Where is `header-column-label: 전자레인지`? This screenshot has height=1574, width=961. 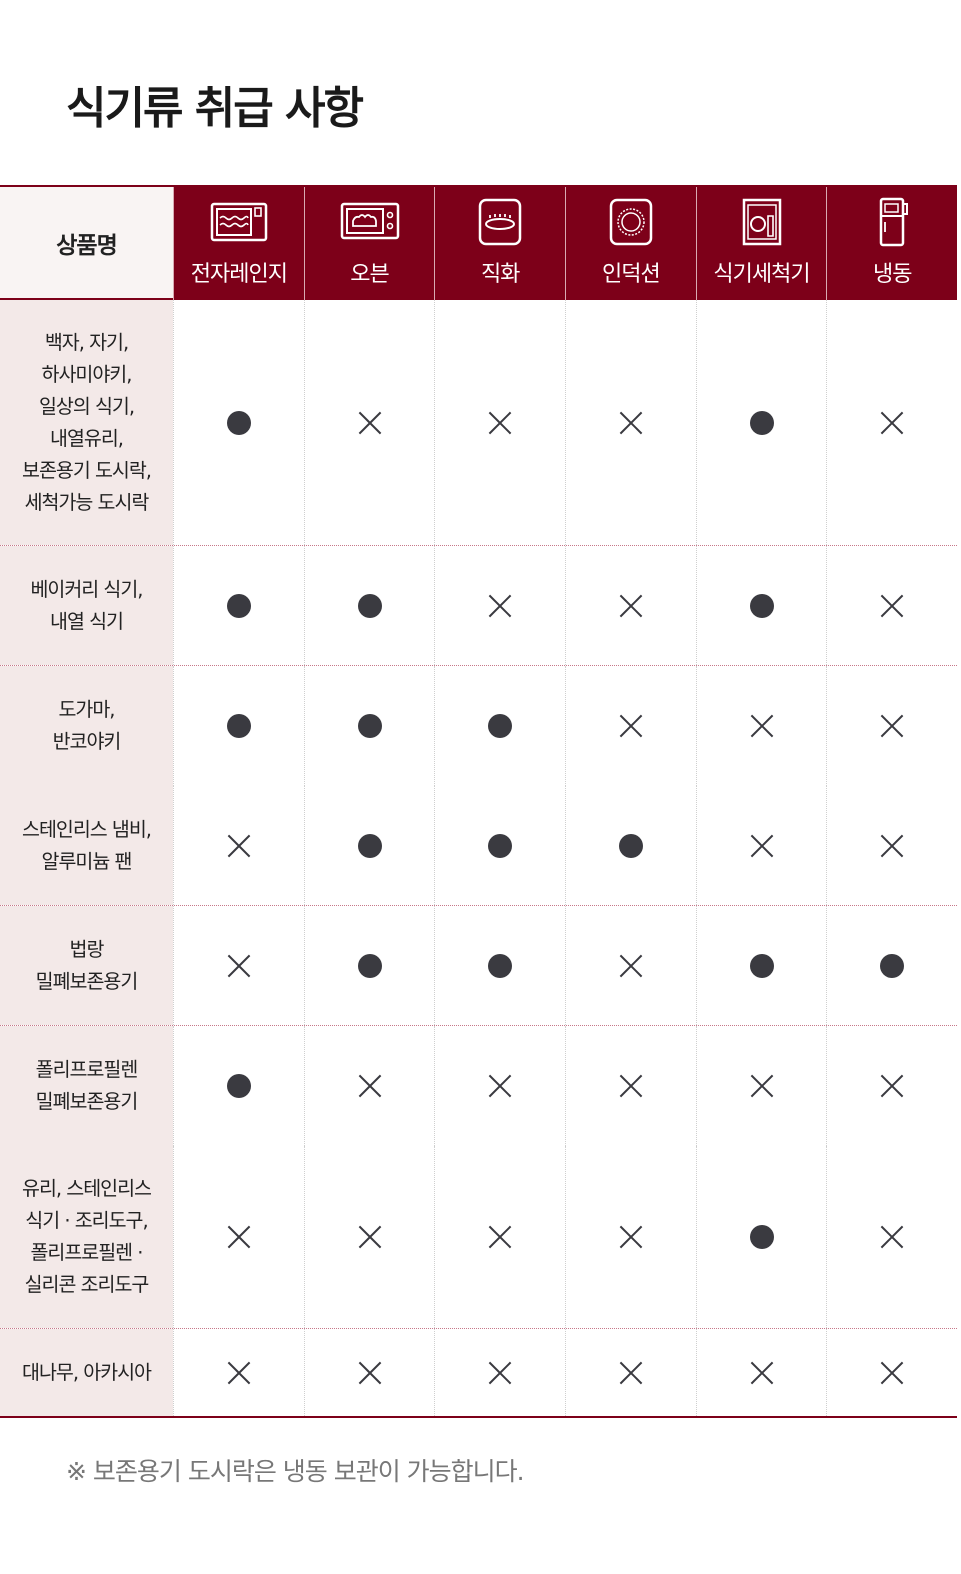 header-column-label: 전자레인지 is located at coordinates (239, 274).